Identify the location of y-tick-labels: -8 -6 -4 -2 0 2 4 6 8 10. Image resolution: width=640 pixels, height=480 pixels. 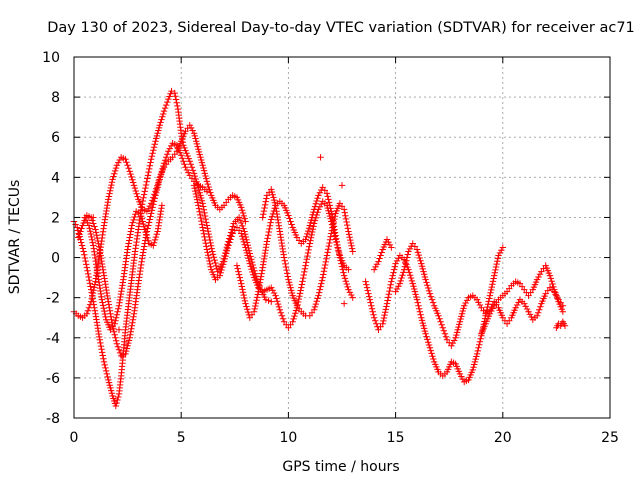
(51, 238).